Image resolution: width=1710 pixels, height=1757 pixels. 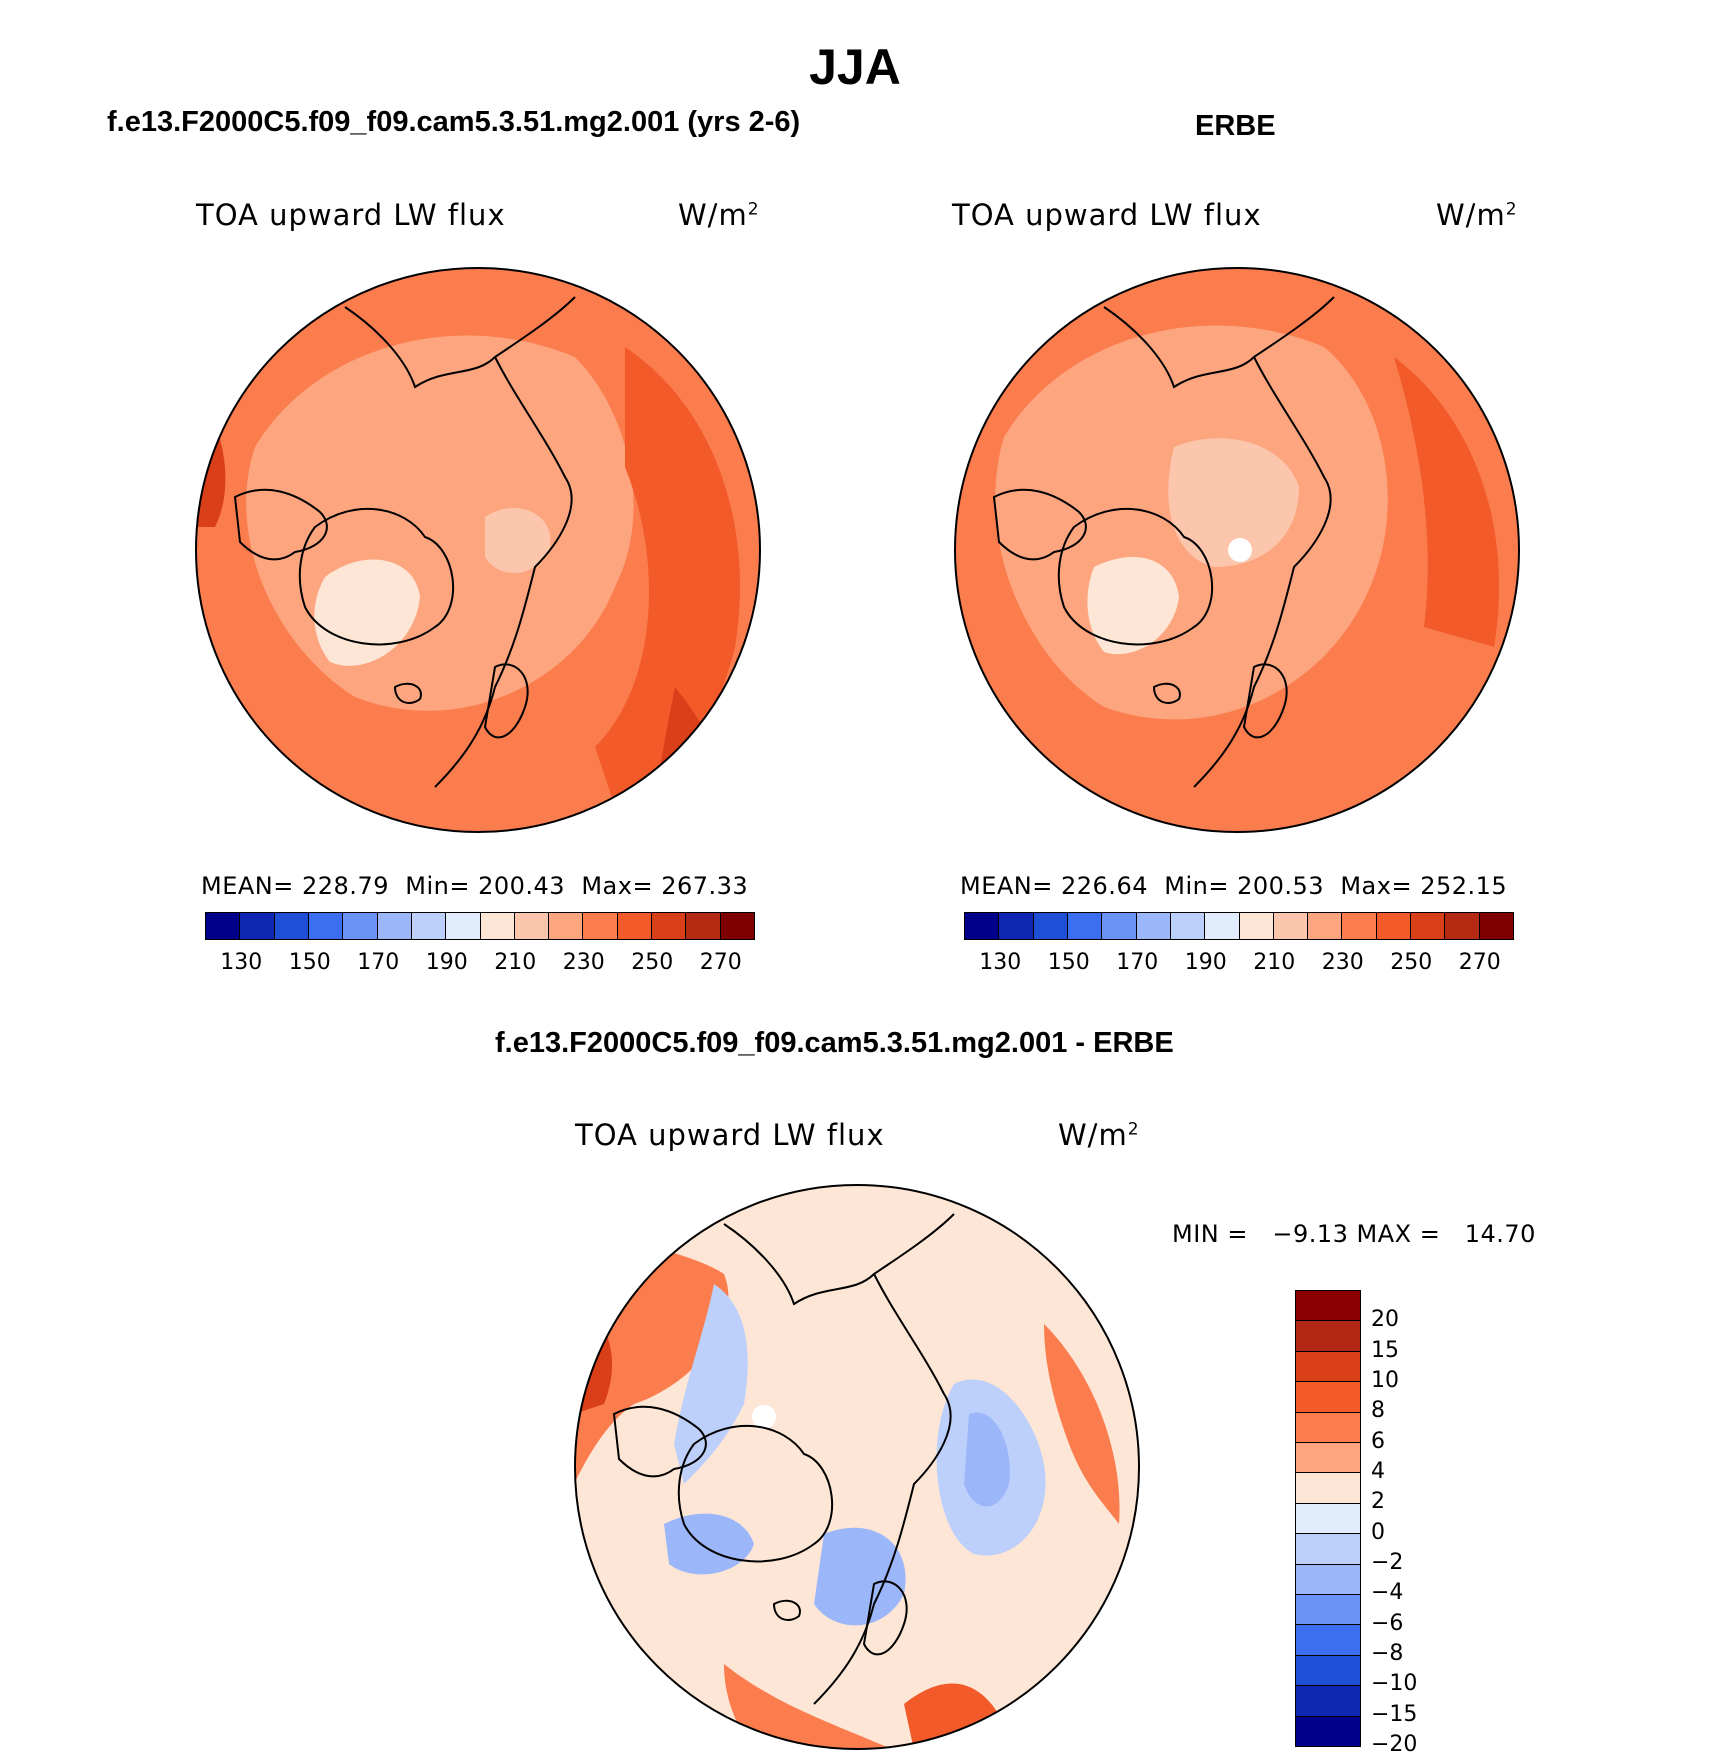 I want to click on colorbar-tick-label: 0, so click(x=1378, y=1532).